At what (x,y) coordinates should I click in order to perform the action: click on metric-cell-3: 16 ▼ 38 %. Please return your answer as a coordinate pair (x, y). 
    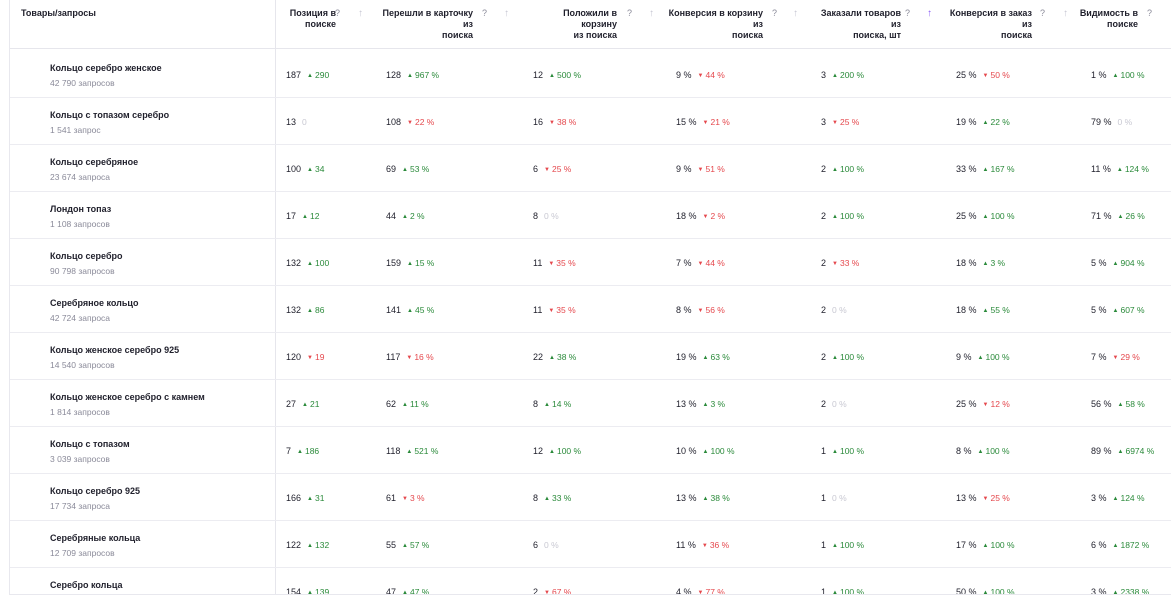
    Looking at the image, I should click on (554, 122).